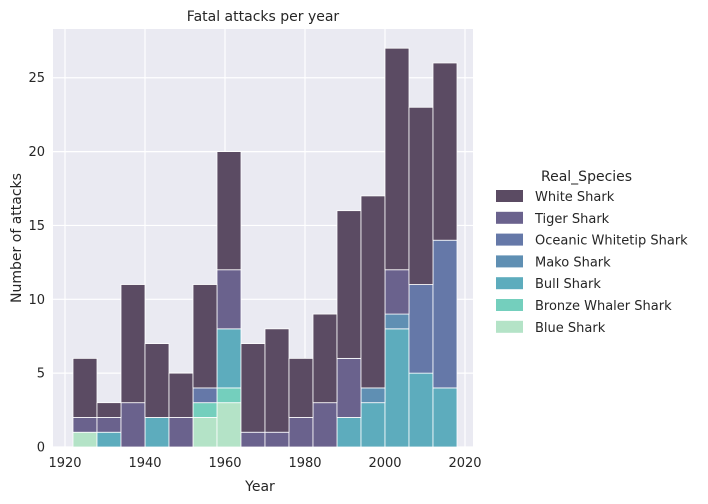  I want to click on y-tick-label: 25, so click(36, 78).